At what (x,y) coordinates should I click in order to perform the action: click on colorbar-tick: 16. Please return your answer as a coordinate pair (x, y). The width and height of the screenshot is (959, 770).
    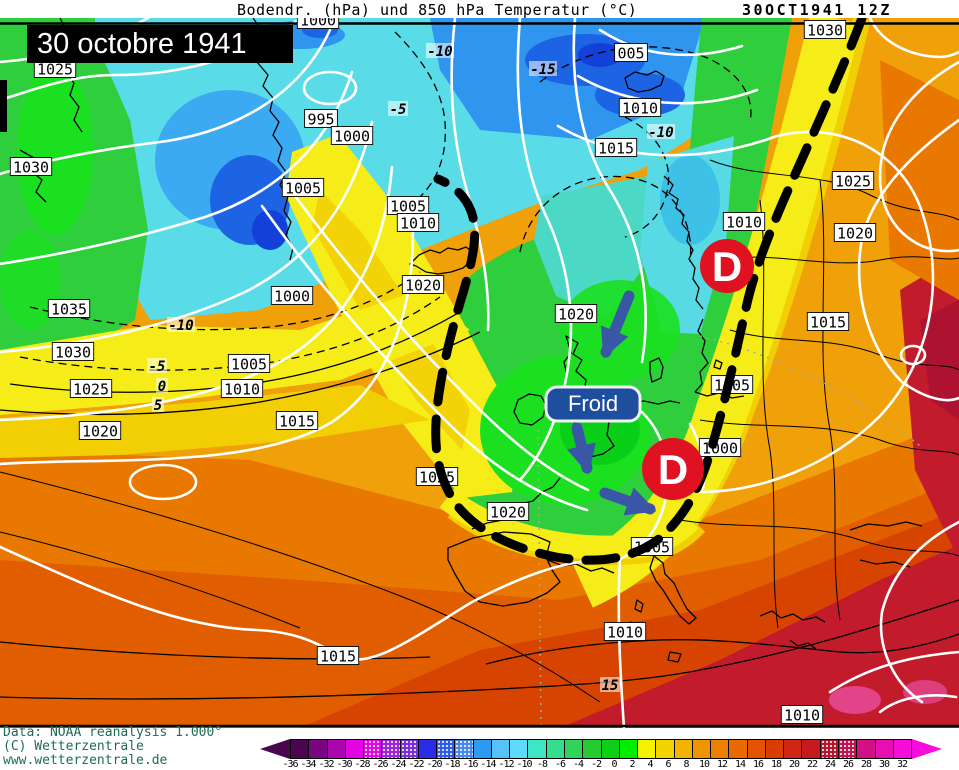
    Looking at the image, I should click on (758, 764).